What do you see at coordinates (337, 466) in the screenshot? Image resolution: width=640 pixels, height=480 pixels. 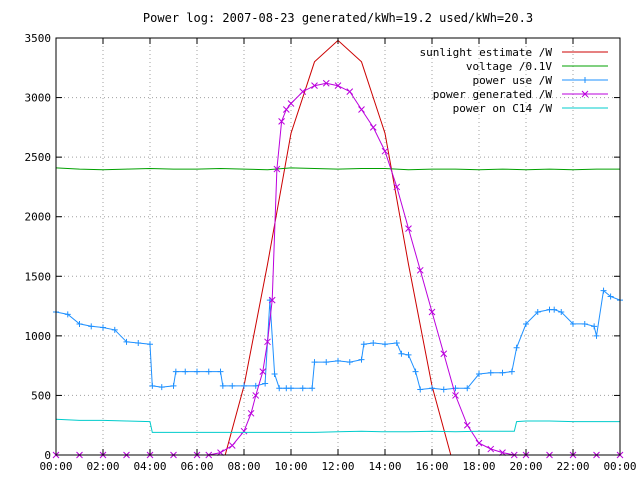 I see `x-tick-label: 12:00` at bounding box center [337, 466].